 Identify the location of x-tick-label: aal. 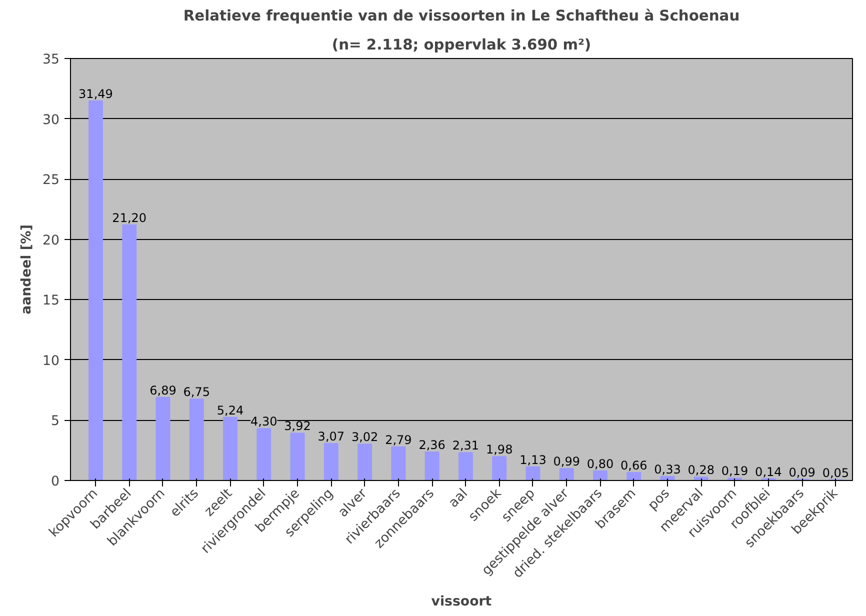
(459, 498).